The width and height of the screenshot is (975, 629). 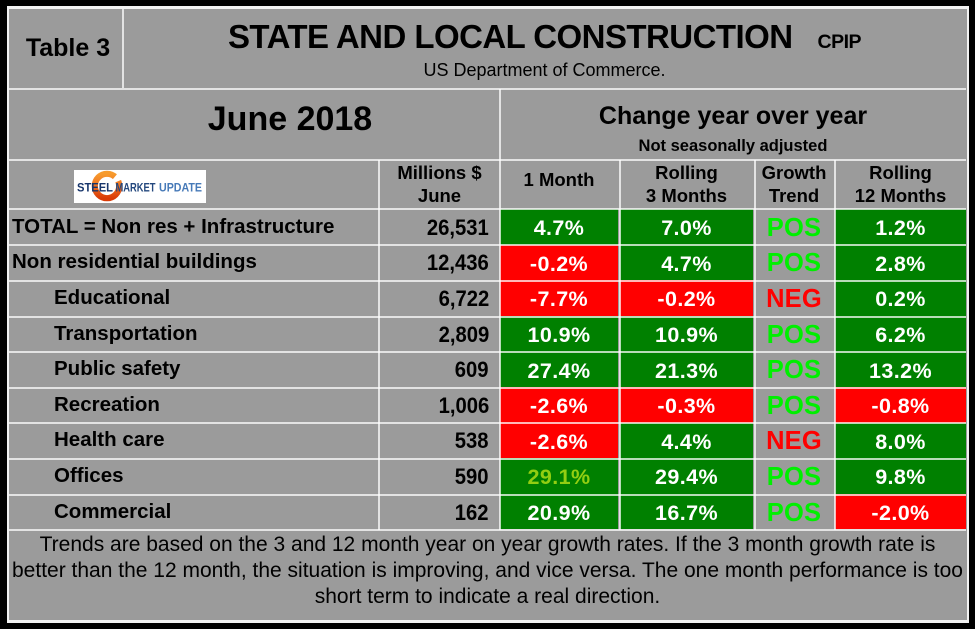 What do you see at coordinates (95, 187) in the screenshot?
I see `svg-text: STEEL` at bounding box center [95, 187].